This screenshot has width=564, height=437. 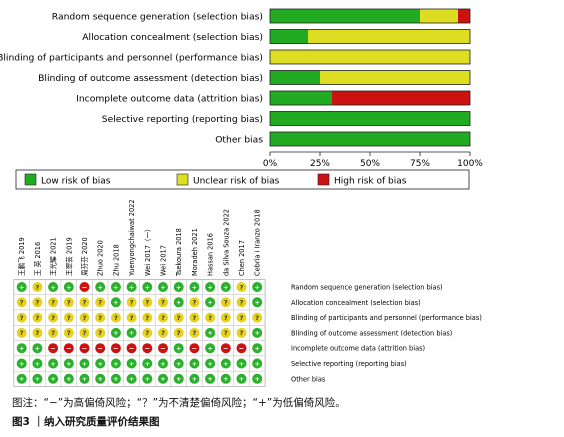 I want to click on study-column-label: da Silva Souza 2022, so click(x=226, y=242).